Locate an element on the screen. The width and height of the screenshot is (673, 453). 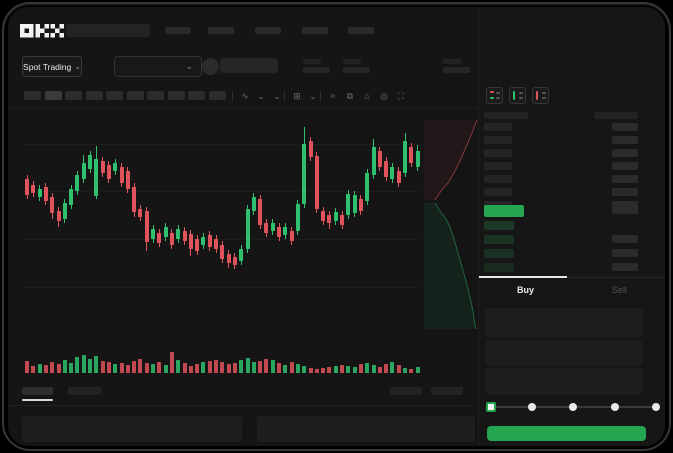
chart-type-icon: ∿ is located at coordinates (245, 95).